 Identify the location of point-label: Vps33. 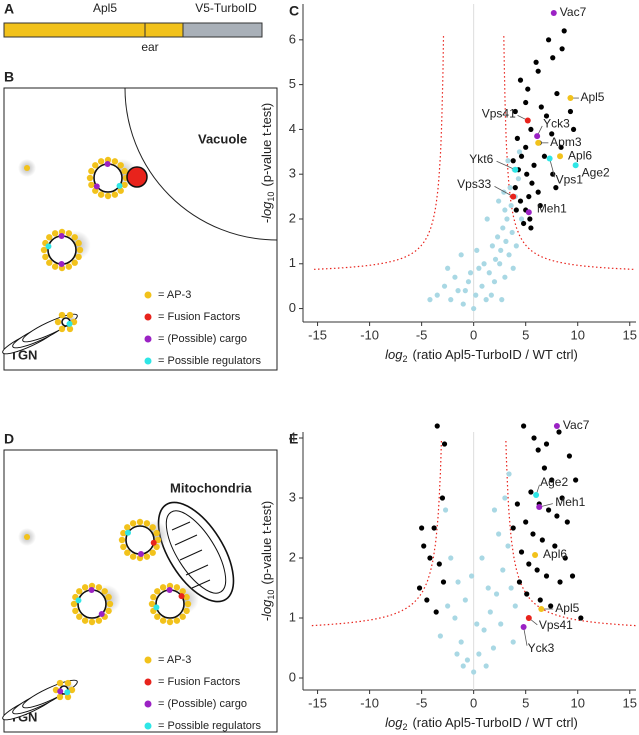
(474, 184).